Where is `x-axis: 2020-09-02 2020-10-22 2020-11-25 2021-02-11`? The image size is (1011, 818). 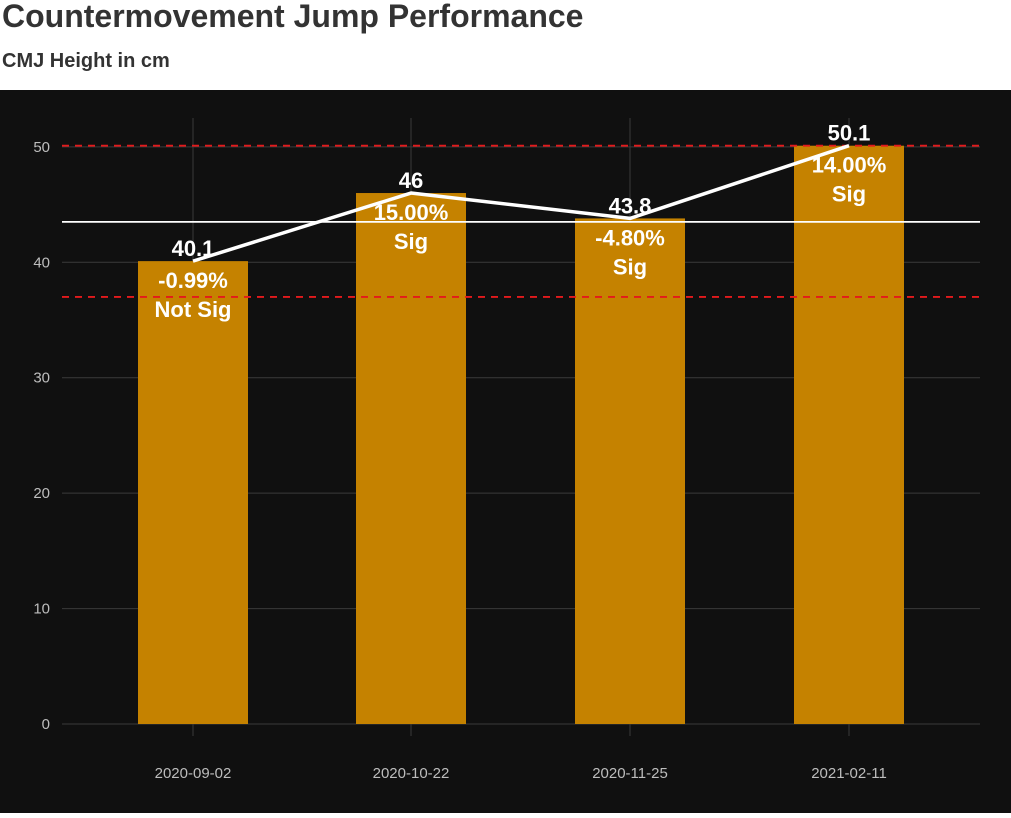
x-axis: 2020-09-02 2020-10-22 2020-11-25 2021-02-11 is located at coordinates (521, 773).